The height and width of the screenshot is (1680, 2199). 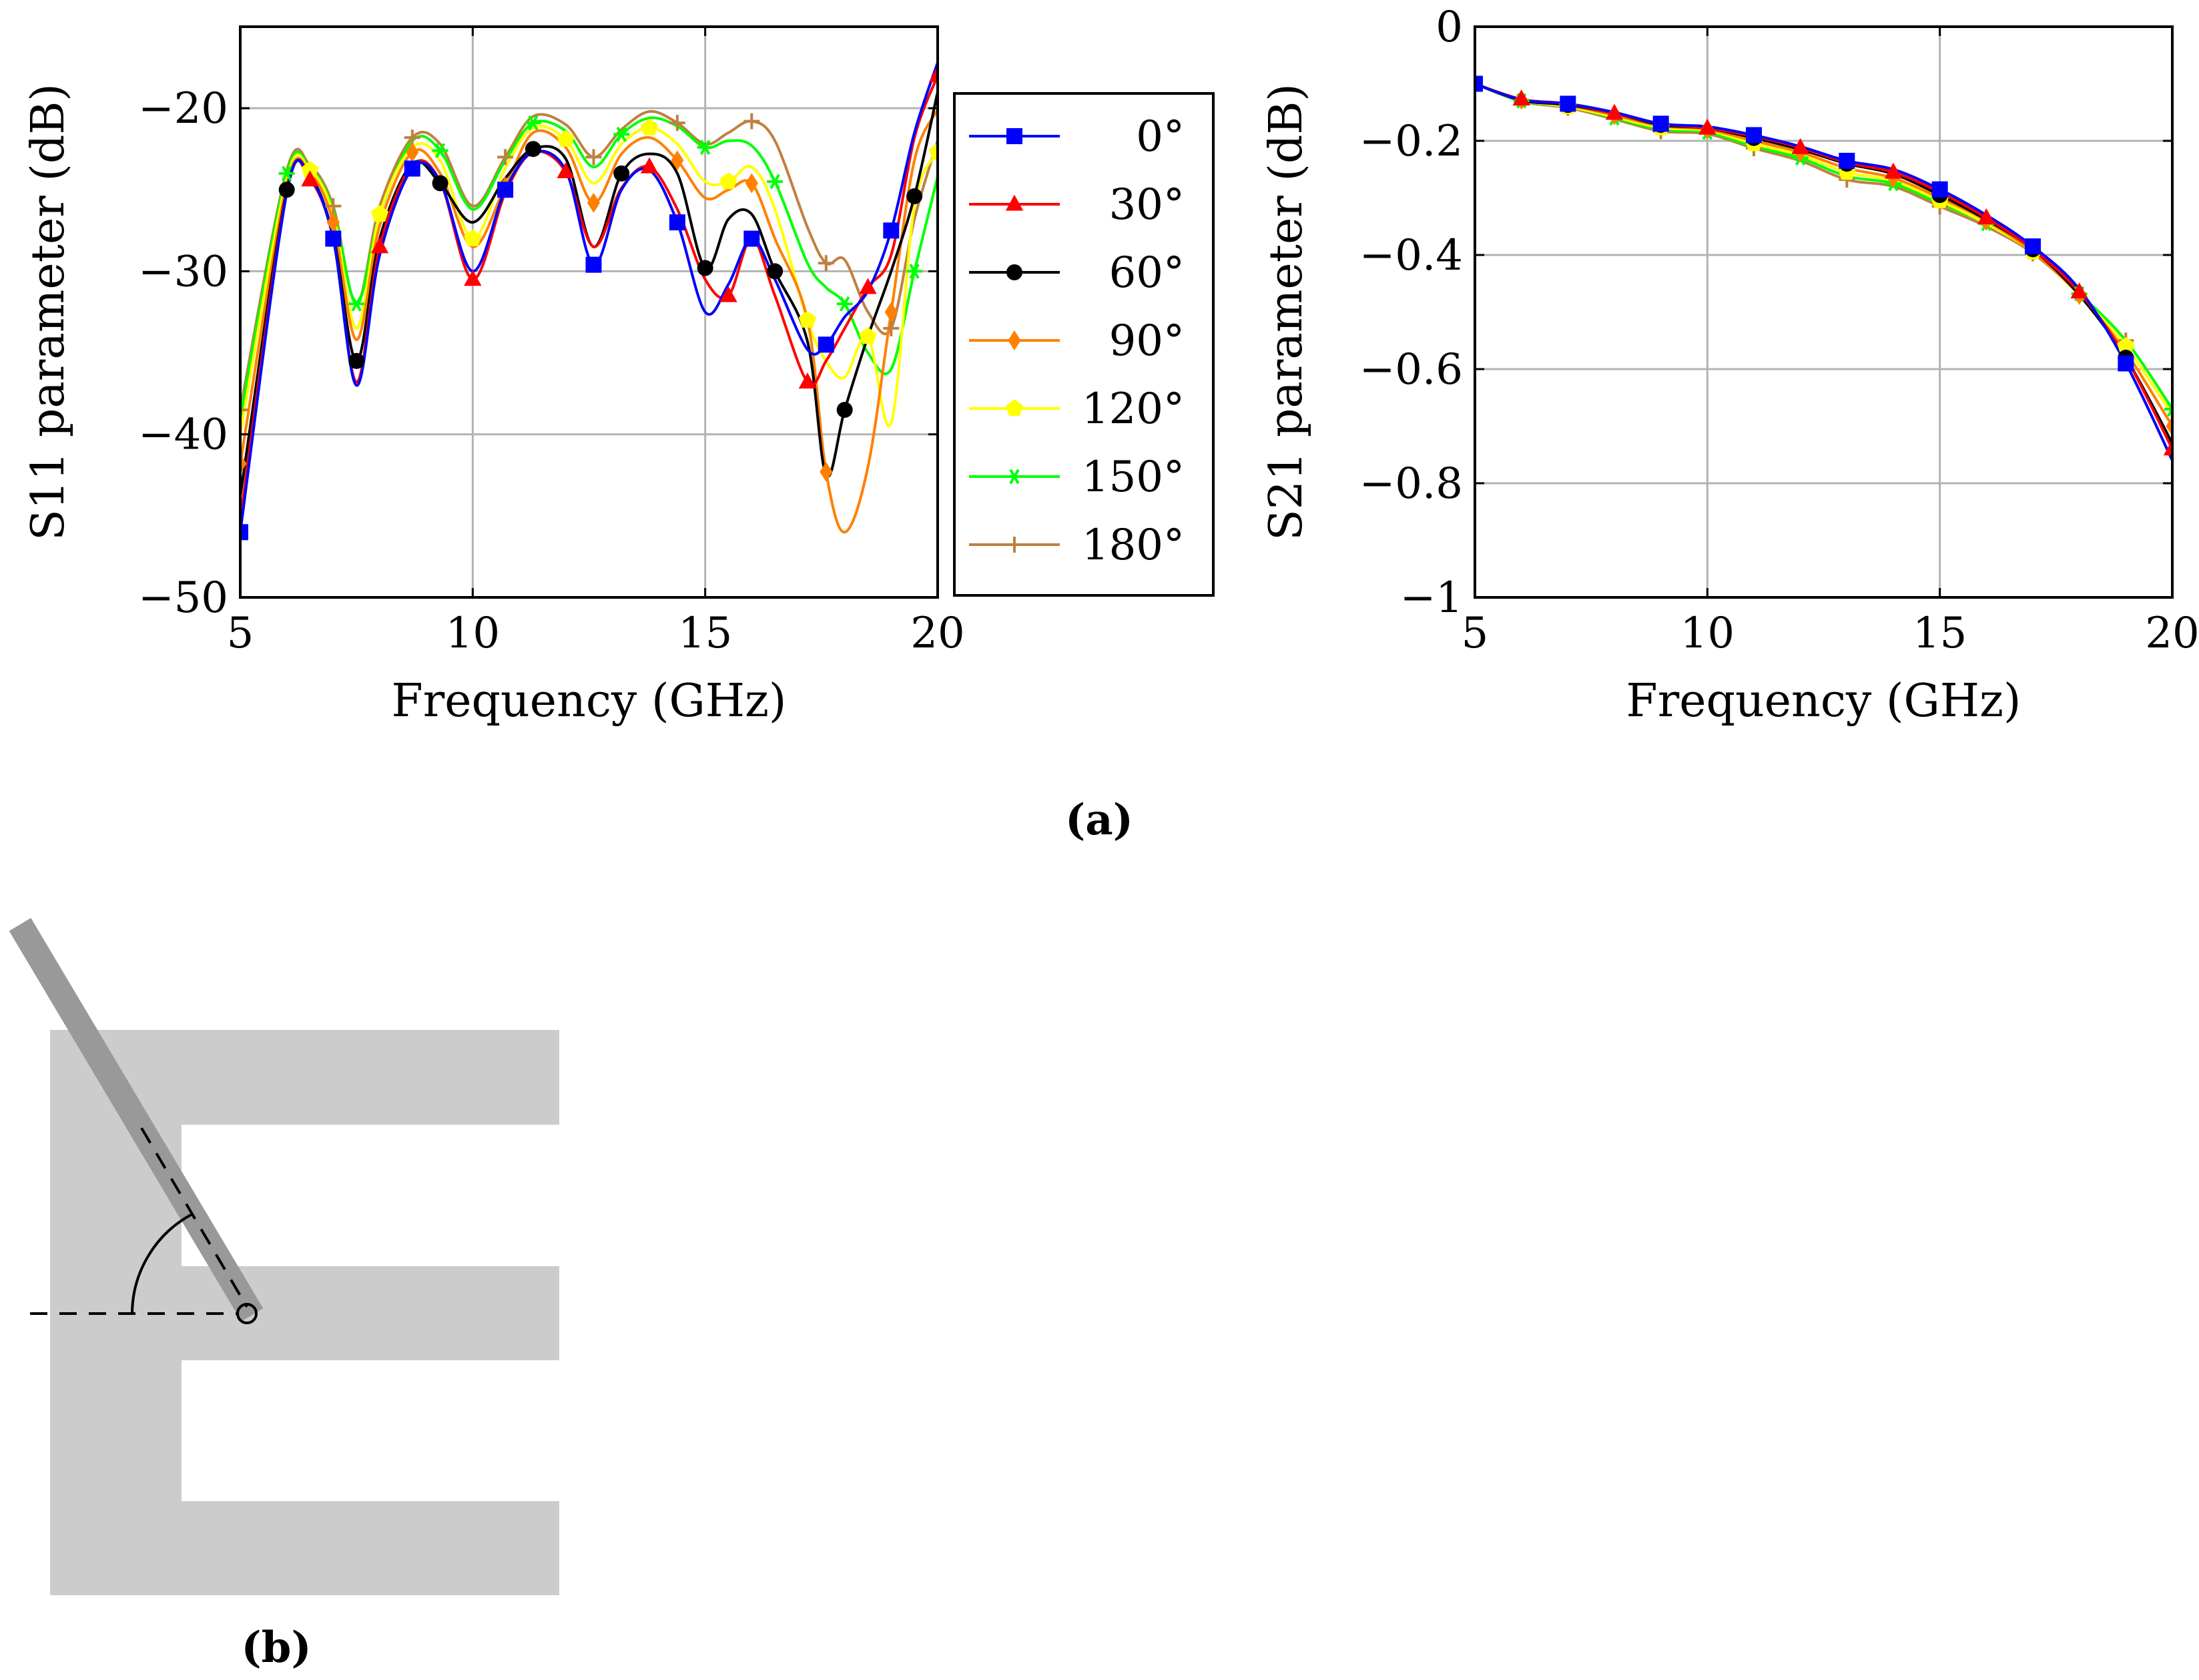 I want to click on x-axis-label: Frequency (GHz), so click(x=589, y=702).